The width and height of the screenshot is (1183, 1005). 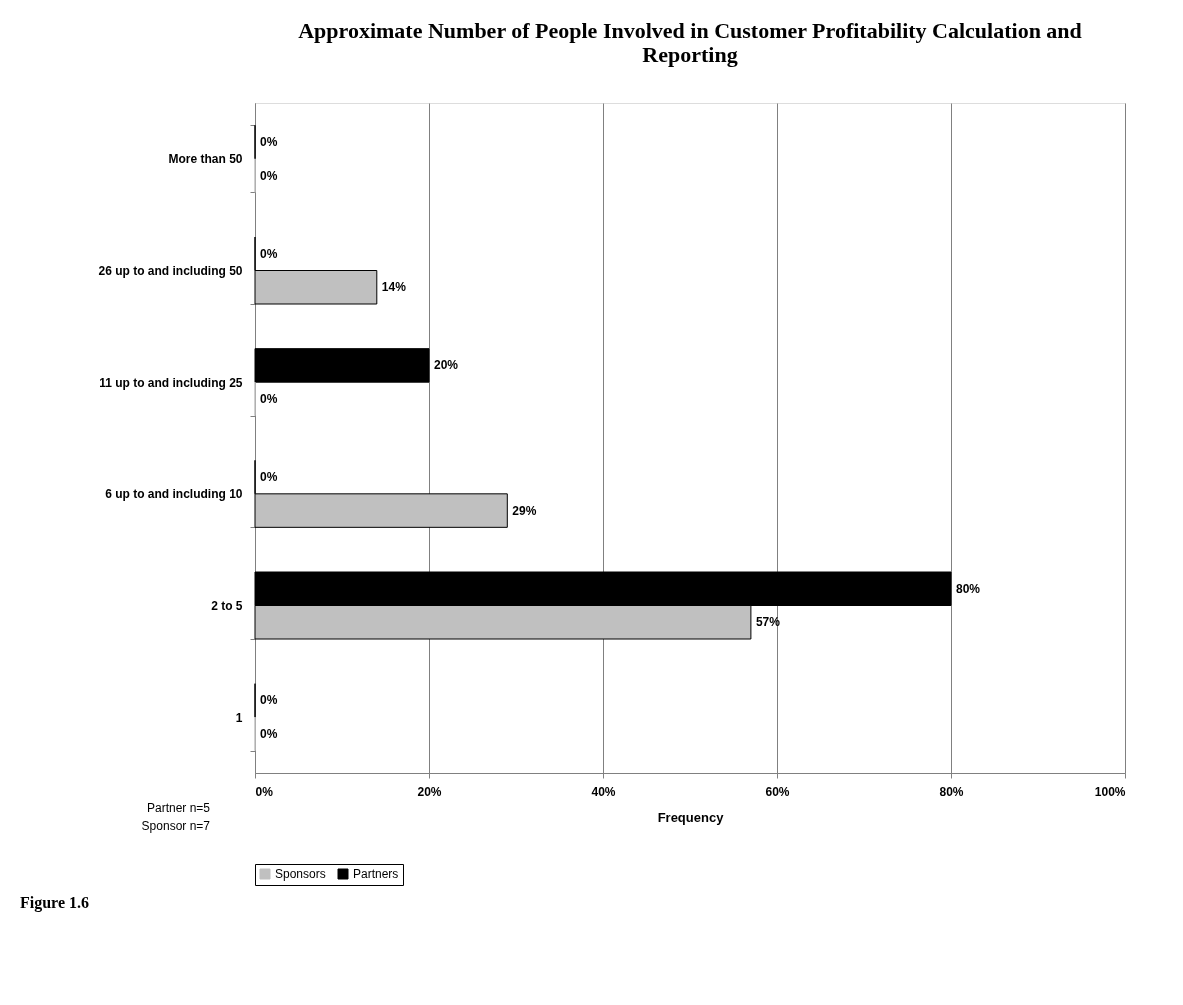 What do you see at coordinates (394, 287) in the screenshot?
I see `data-label: 14%` at bounding box center [394, 287].